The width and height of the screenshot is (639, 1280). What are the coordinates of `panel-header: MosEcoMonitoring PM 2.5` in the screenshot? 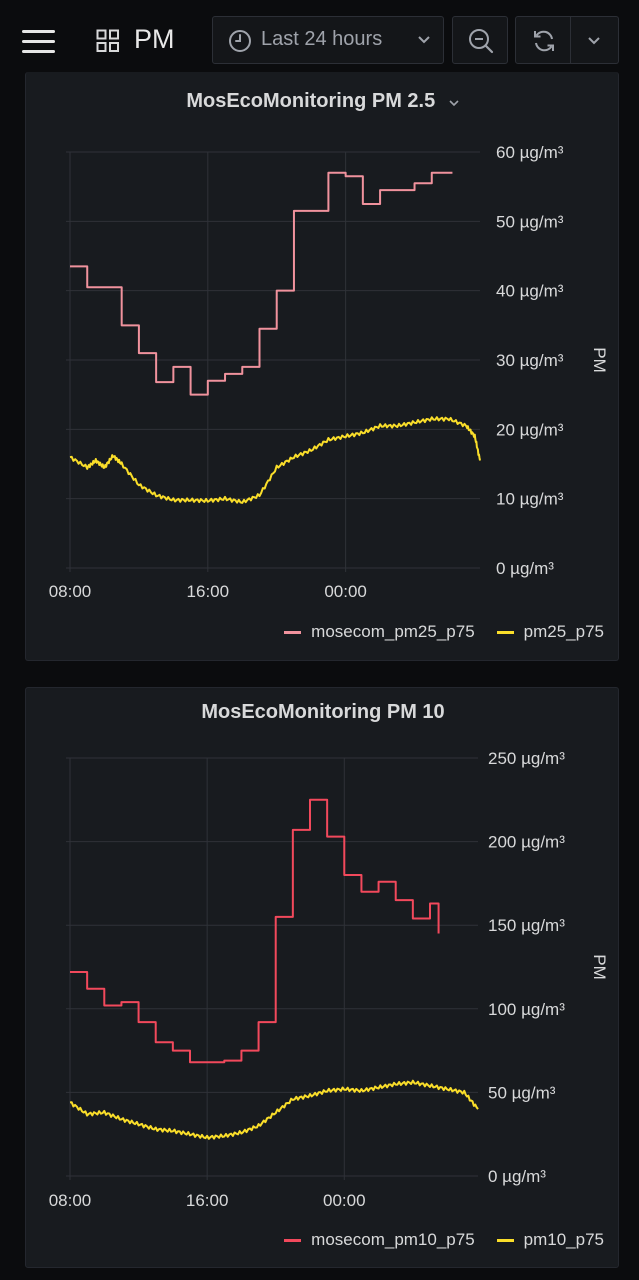 It's located at (322, 108).